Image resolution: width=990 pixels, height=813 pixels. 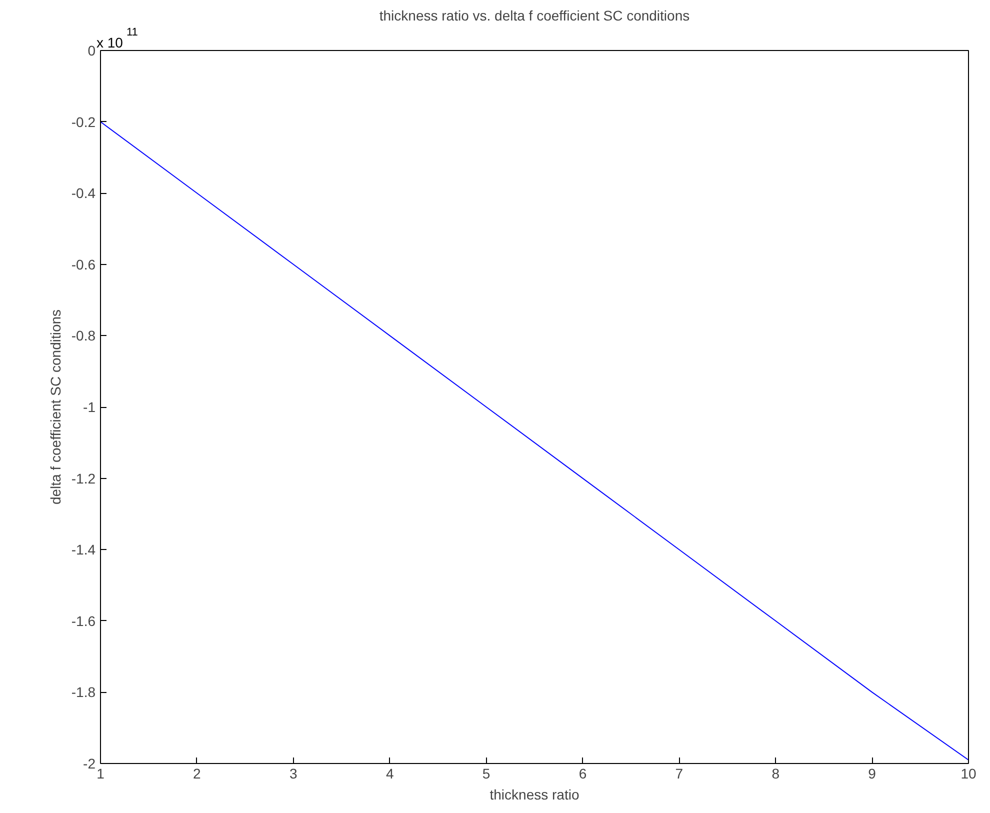 I want to click on y-tick-label: -1, so click(x=89, y=407).